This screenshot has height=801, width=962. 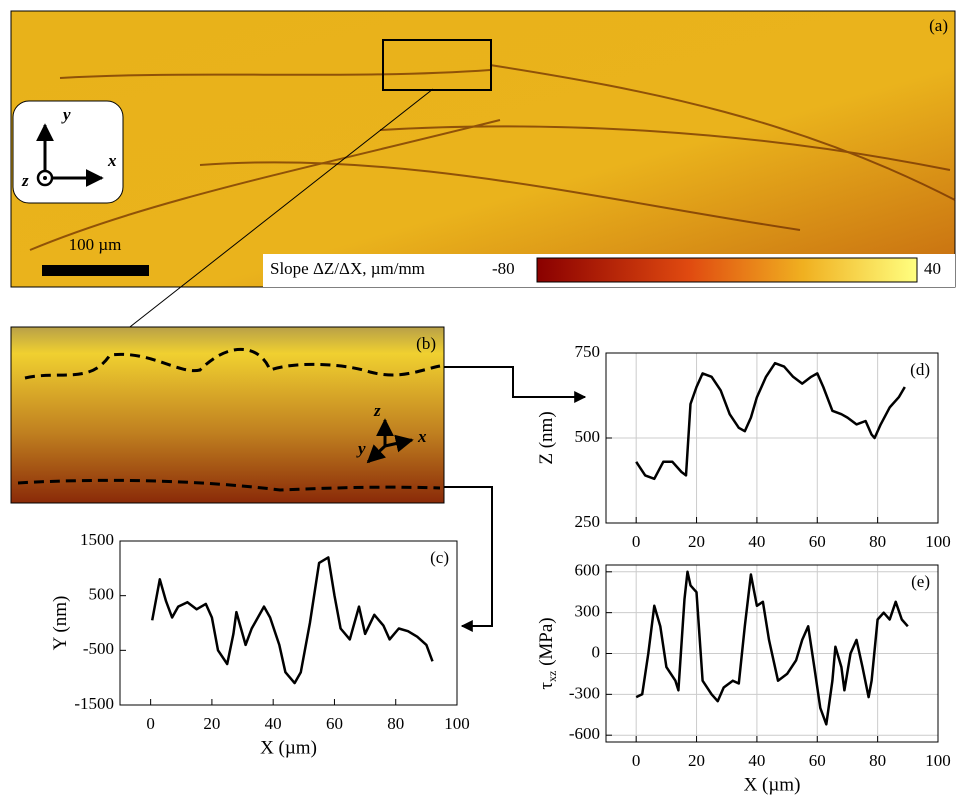 I want to click on micrograph-b, so click(x=227, y=415).